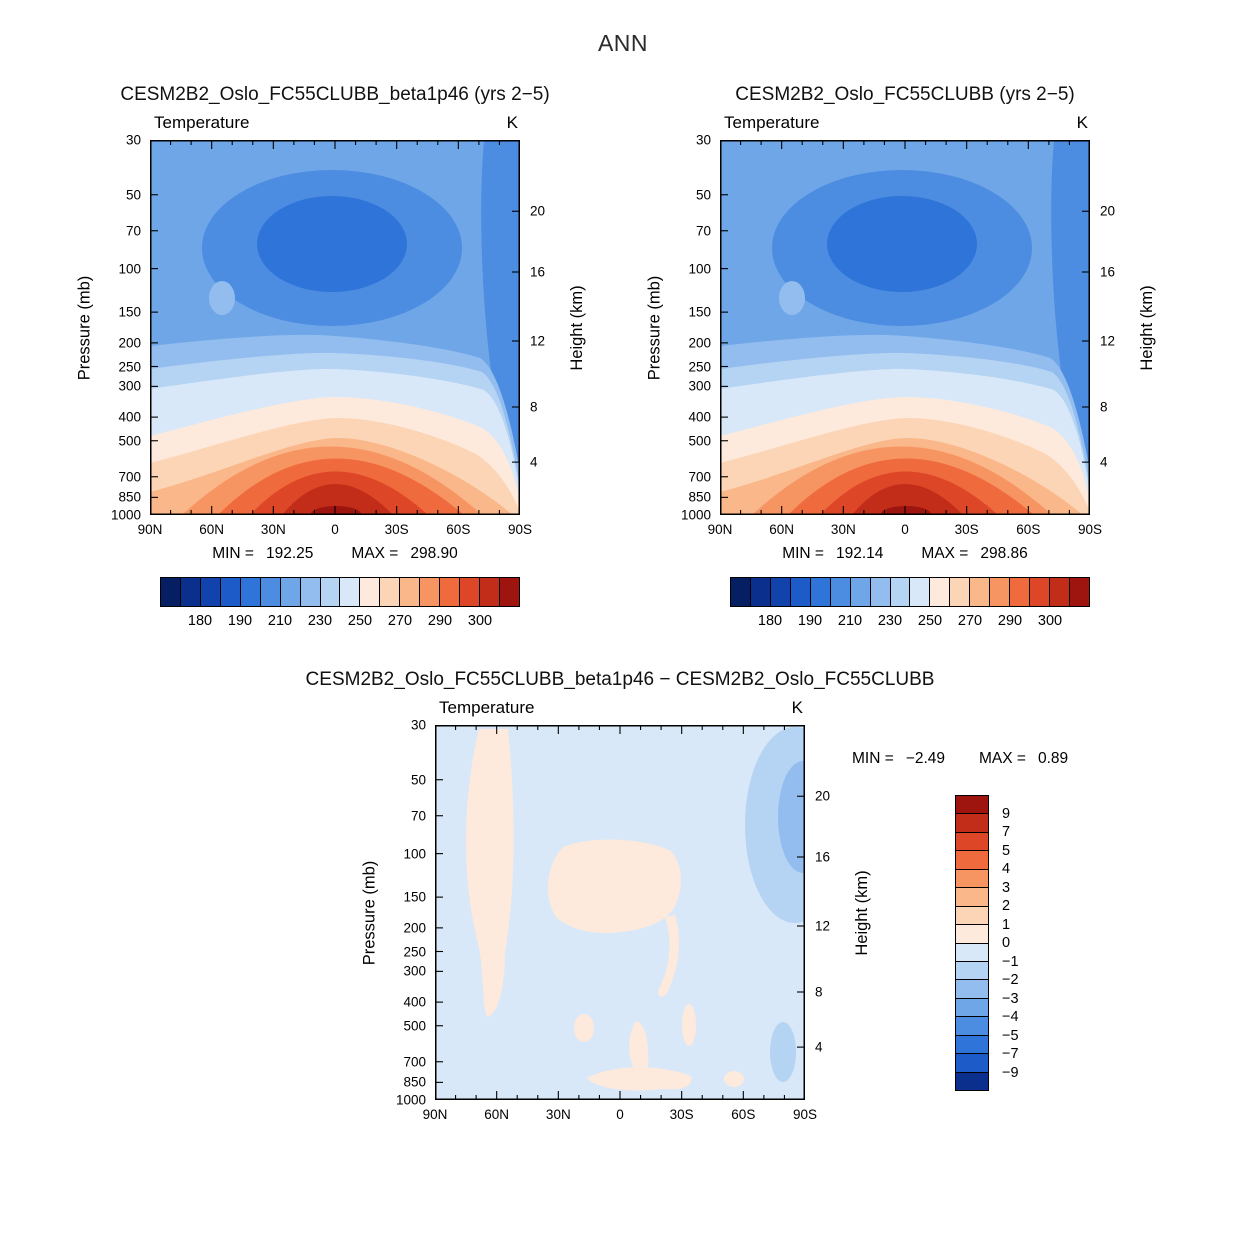  Describe the element at coordinates (1070, 308) in the screenshot. I see `south-polar-cold-band` at that location.